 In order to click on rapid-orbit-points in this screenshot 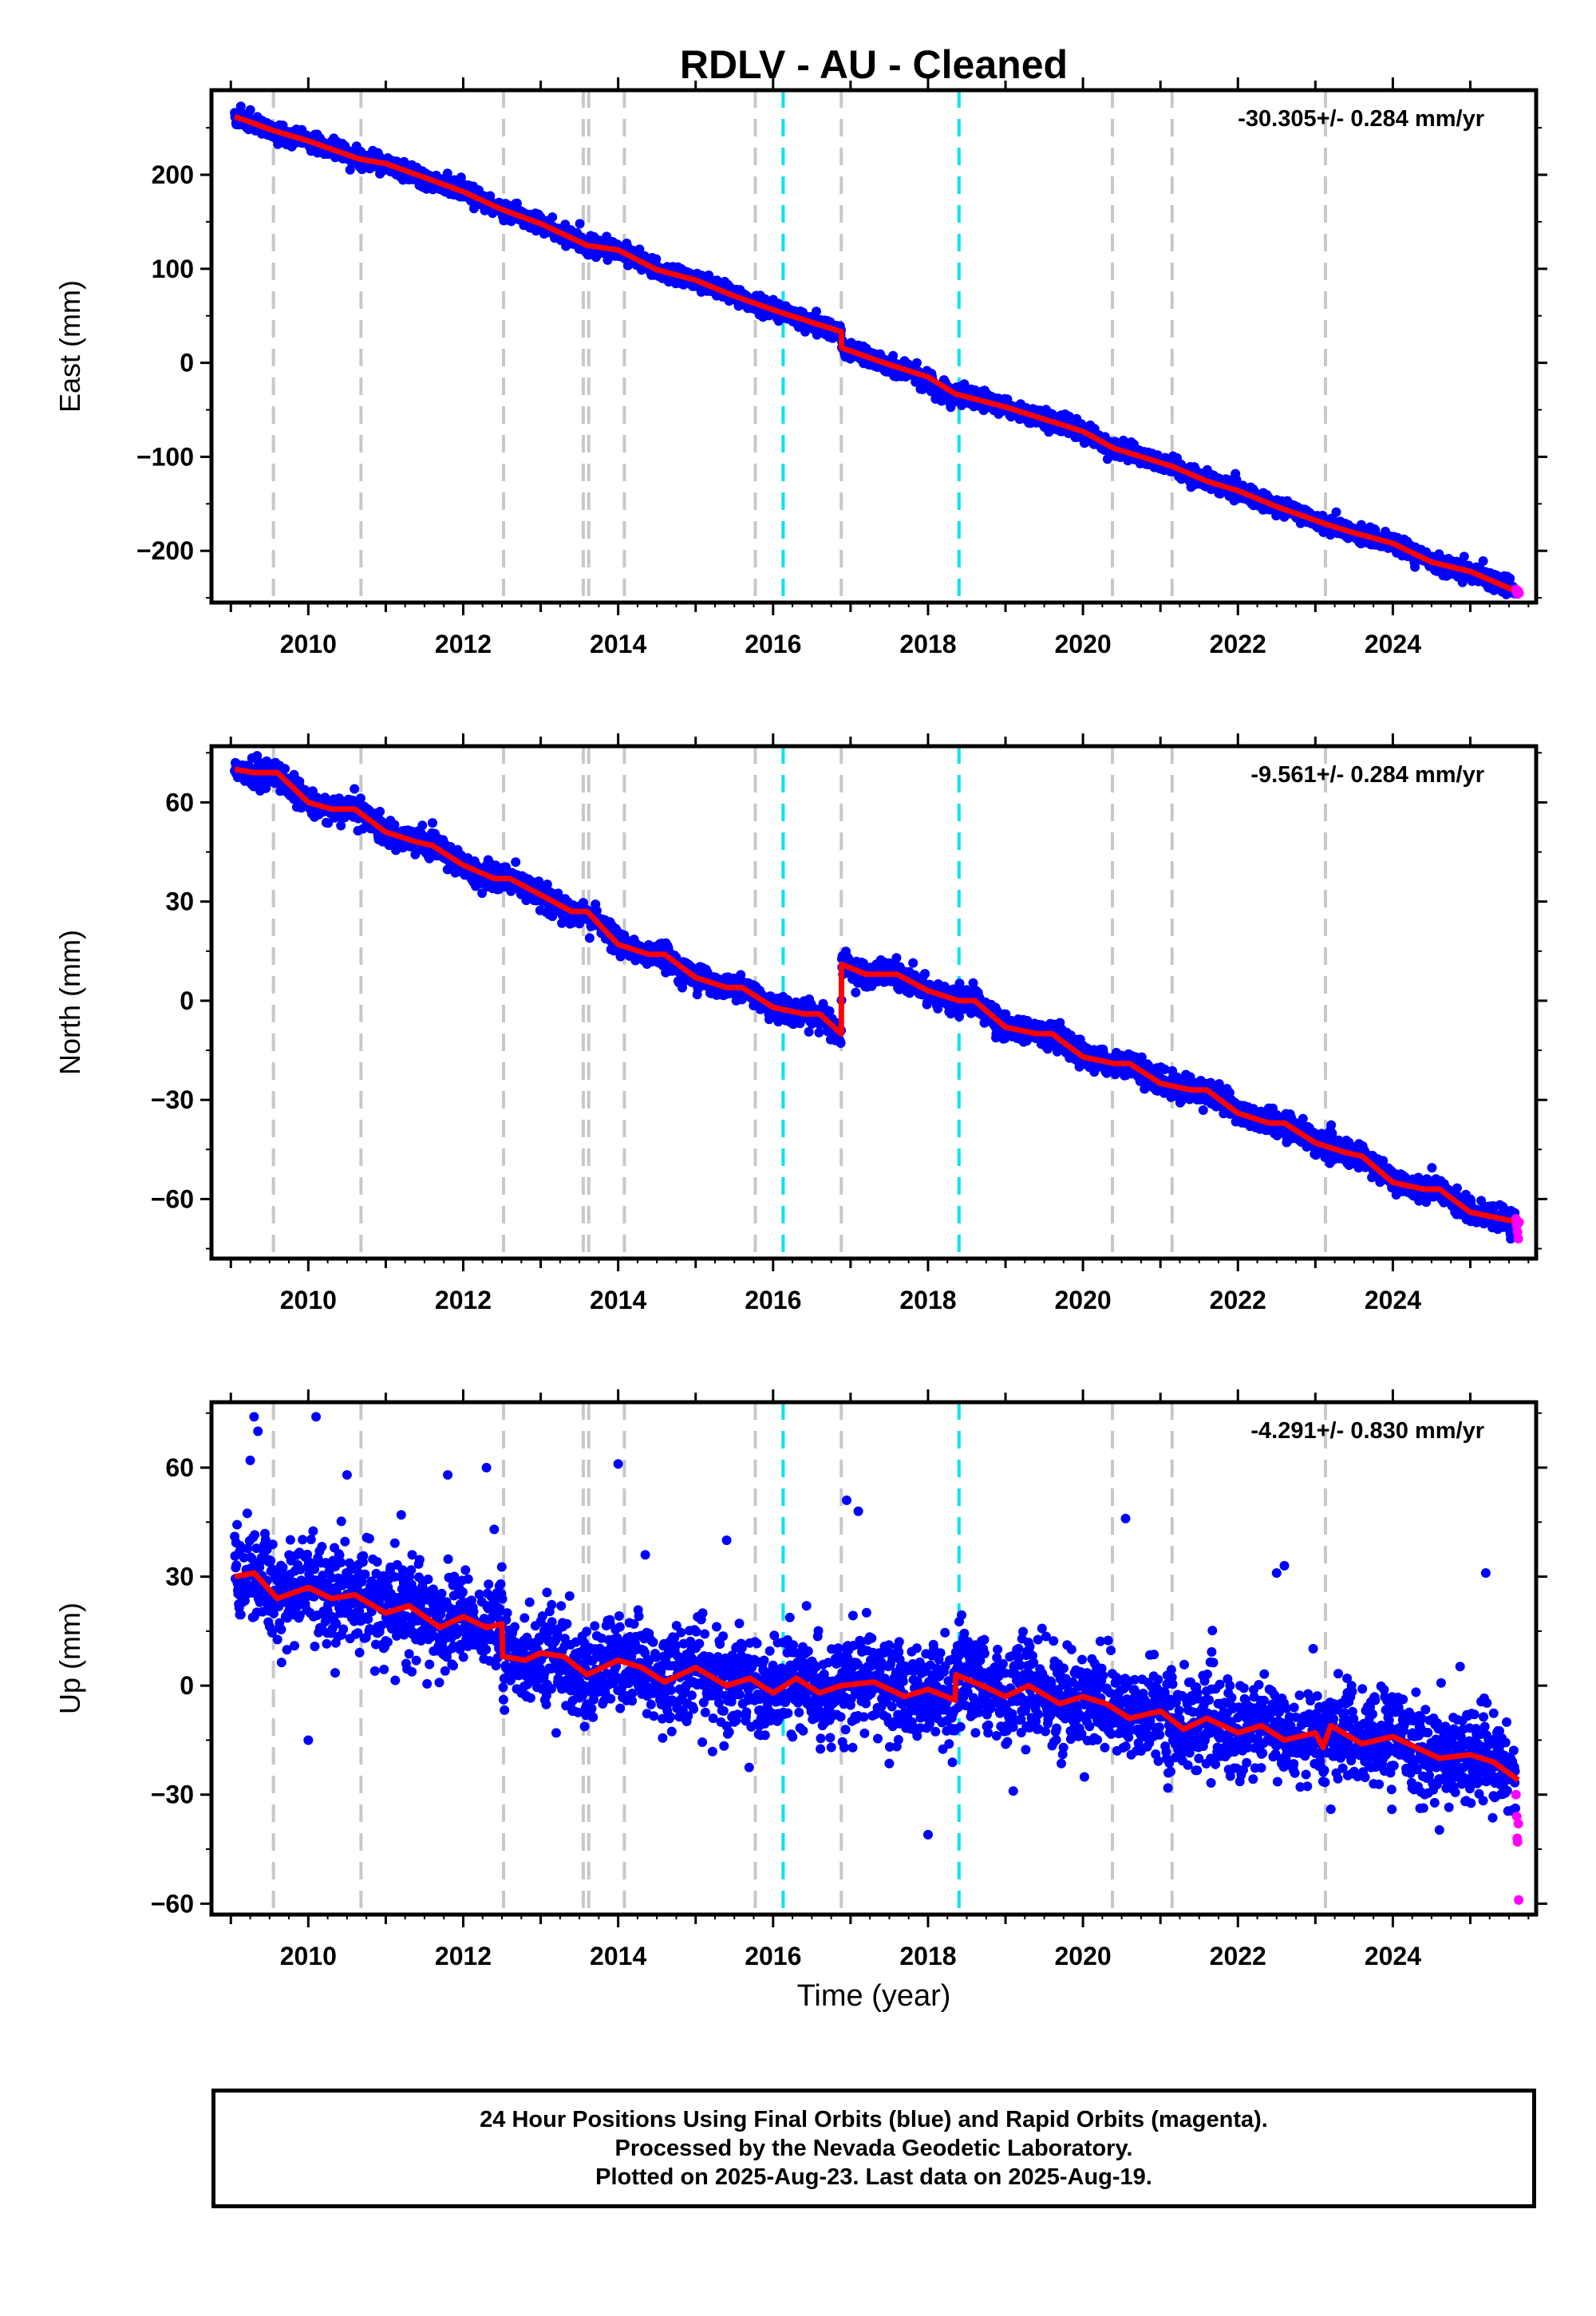, I will do `click(1517, 591)`.